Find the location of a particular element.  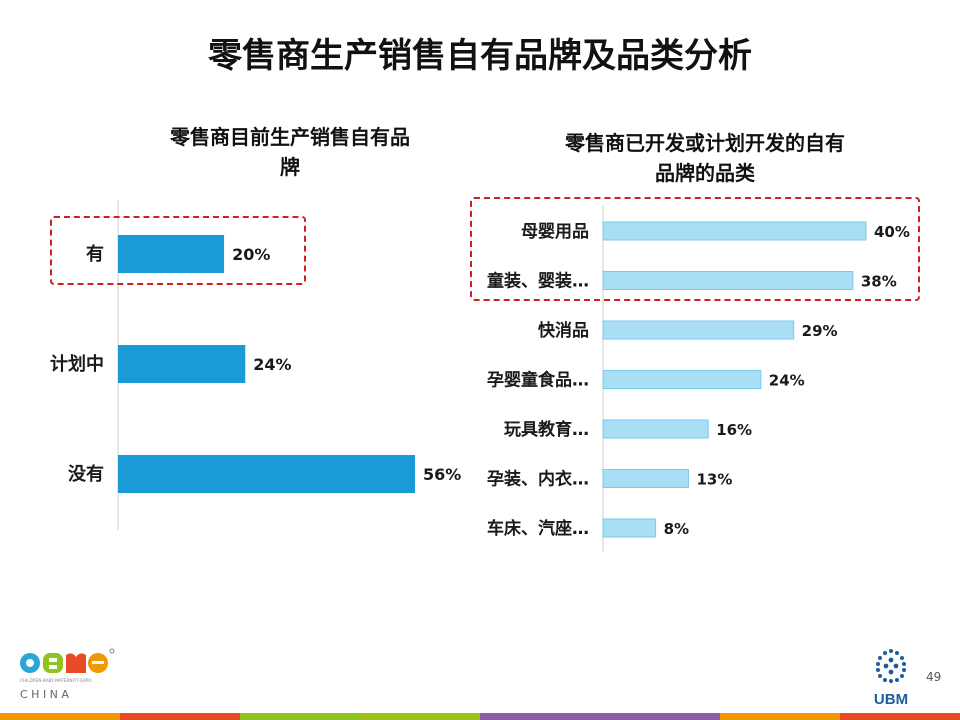

cbme-logo: CHILDREN·BABY·MATERNITY·EXPO C H I N A is located at coordinates (67, 674).